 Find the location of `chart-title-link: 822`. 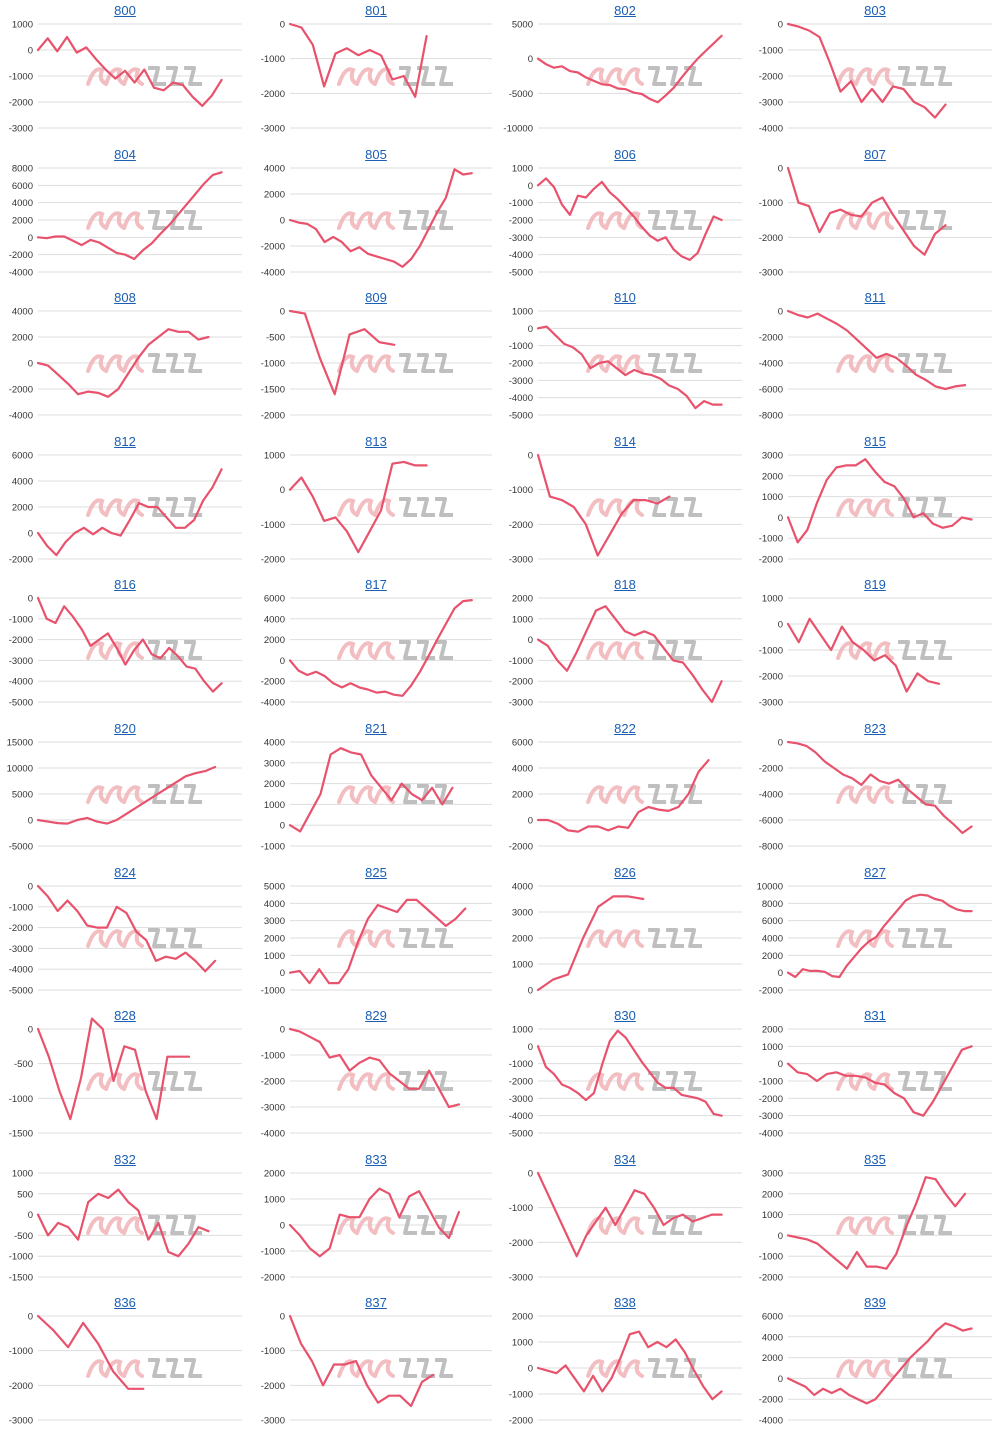

chart-title-link: 822 is located at coordinates (625, 728).